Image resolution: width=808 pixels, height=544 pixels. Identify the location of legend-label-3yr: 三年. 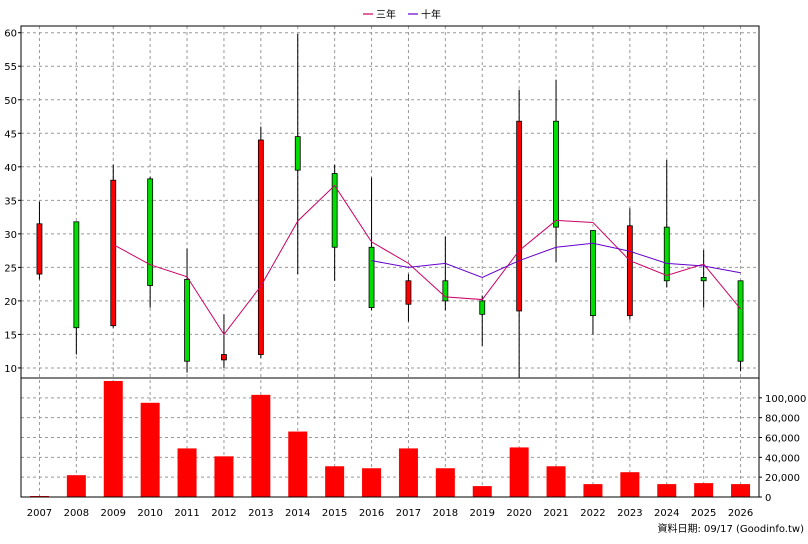
(386, 14).